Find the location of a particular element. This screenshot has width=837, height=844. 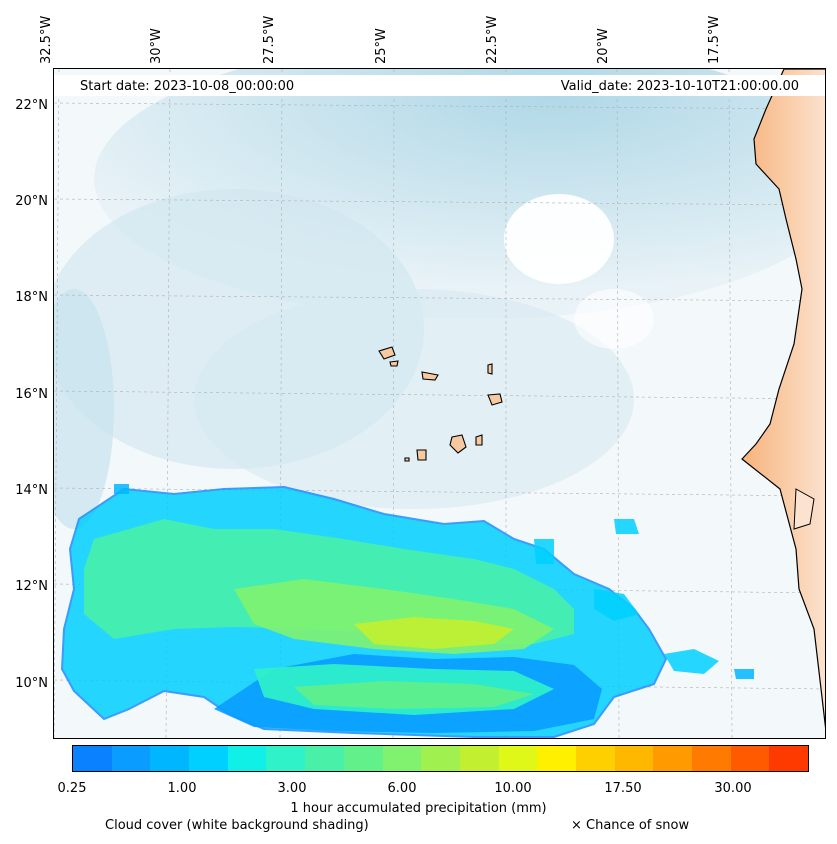

longitude-label: 20°W is located at coordinates (603, 46).